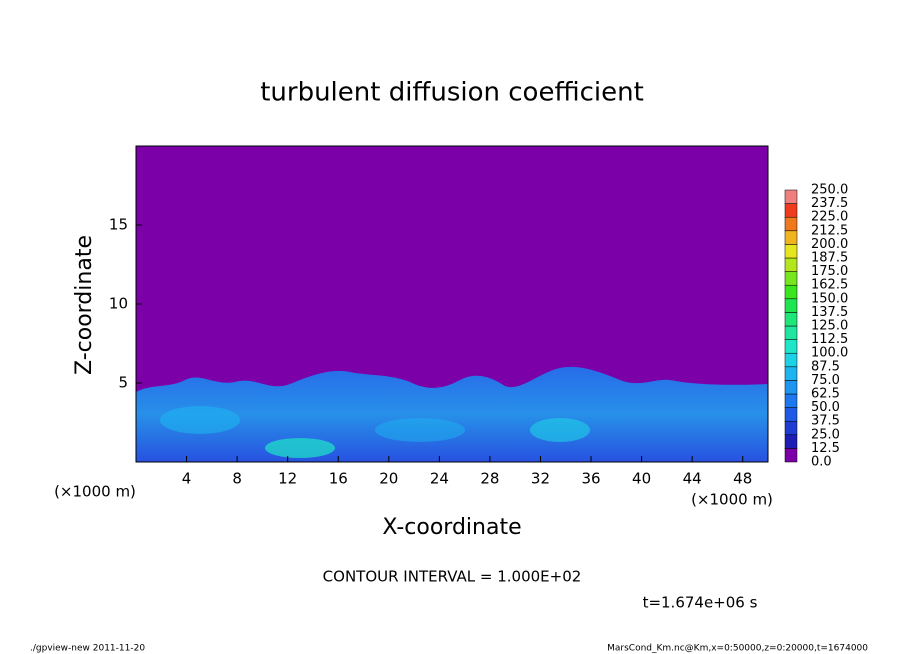 The image size is (904, 654). I want to click on colorbar-label: 237.5, so click(829, 203).